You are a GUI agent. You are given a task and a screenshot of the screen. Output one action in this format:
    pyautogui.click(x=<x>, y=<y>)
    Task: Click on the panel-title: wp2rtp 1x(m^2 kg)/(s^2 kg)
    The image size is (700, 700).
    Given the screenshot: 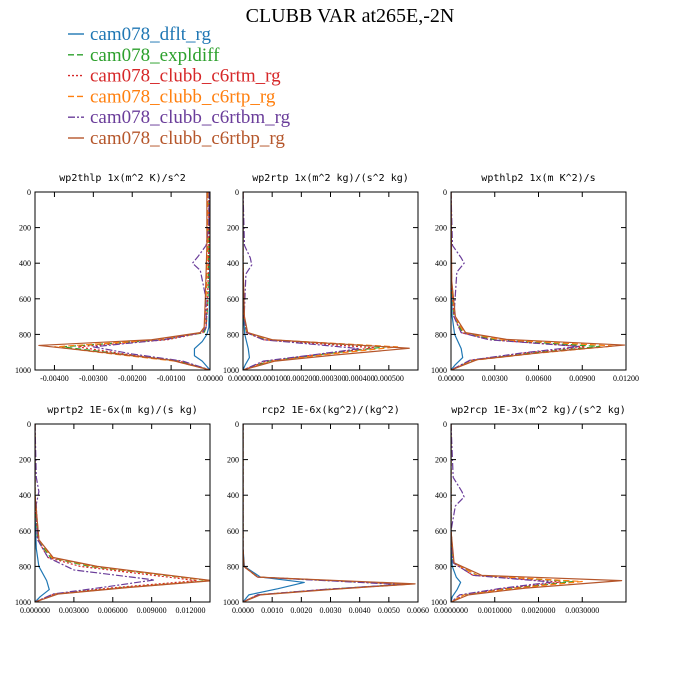 What is the action you would take?
    pyautogui.click(x=330, y=178)
    